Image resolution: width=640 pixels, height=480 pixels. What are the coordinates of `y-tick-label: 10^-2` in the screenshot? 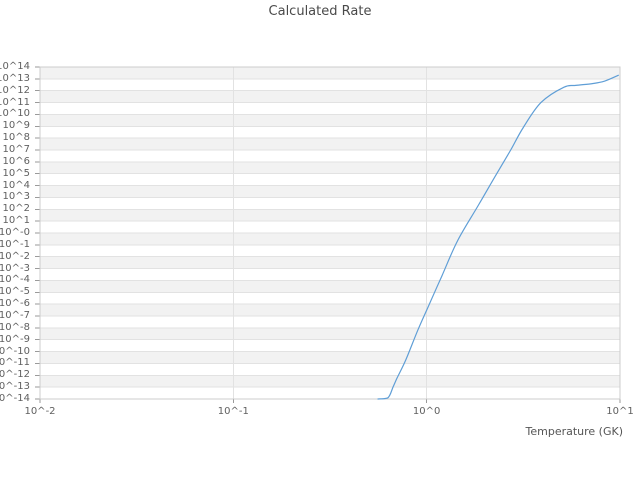 It's located at (15, 256).